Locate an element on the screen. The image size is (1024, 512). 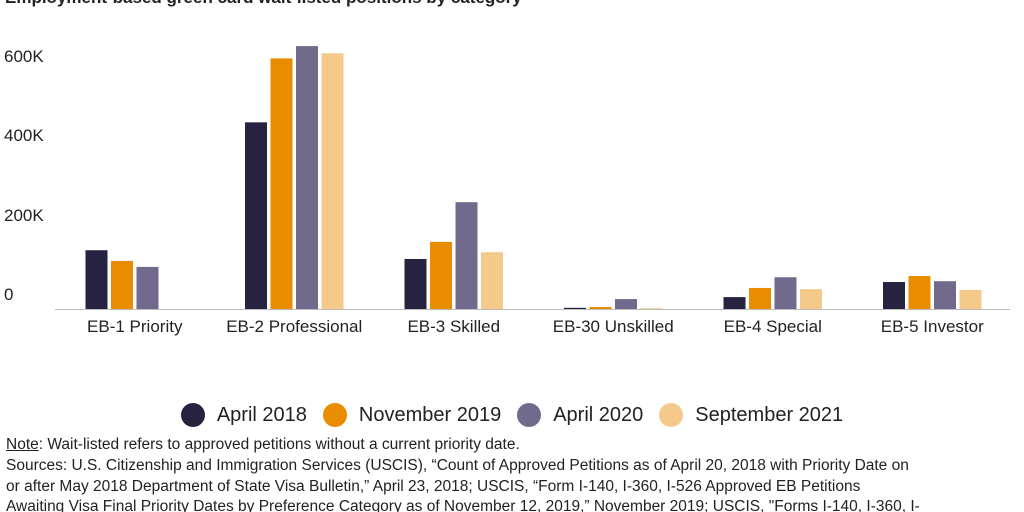
legend-item: September 2021 is located at coordinates (751, 415).